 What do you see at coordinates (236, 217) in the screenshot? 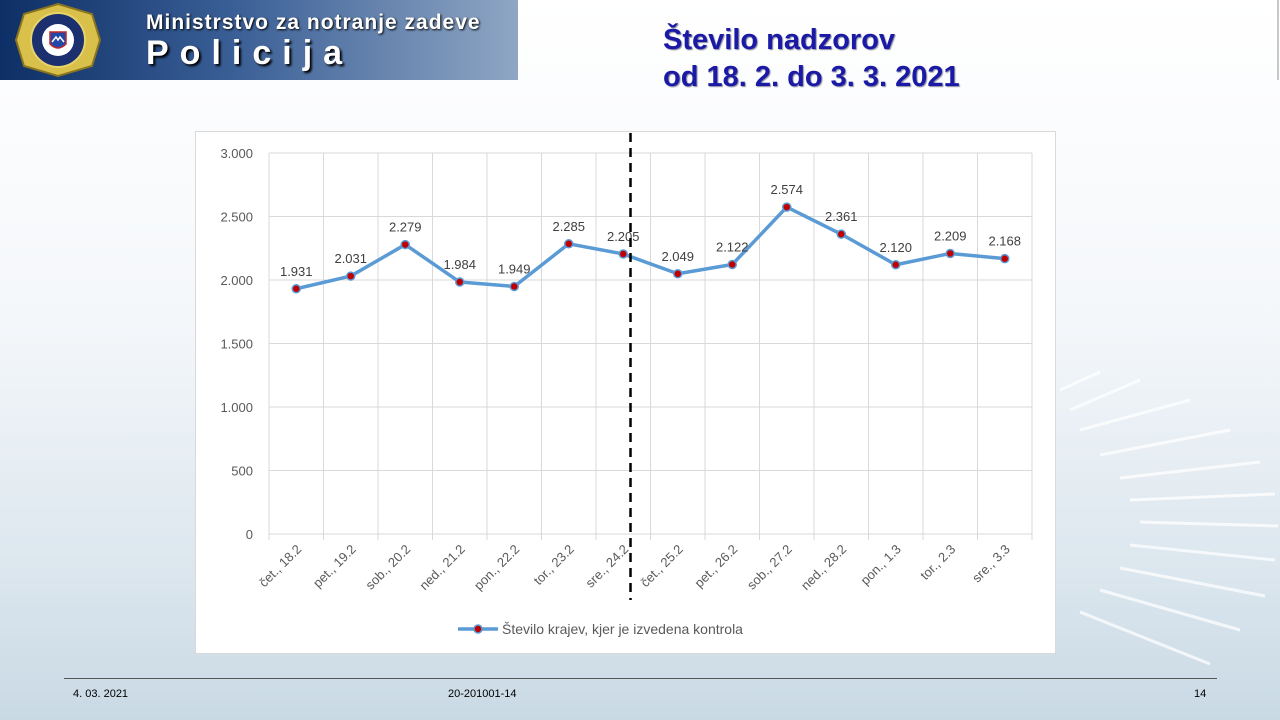
I see `y-tick-label: 2.500` at bounding box center [236, 217].